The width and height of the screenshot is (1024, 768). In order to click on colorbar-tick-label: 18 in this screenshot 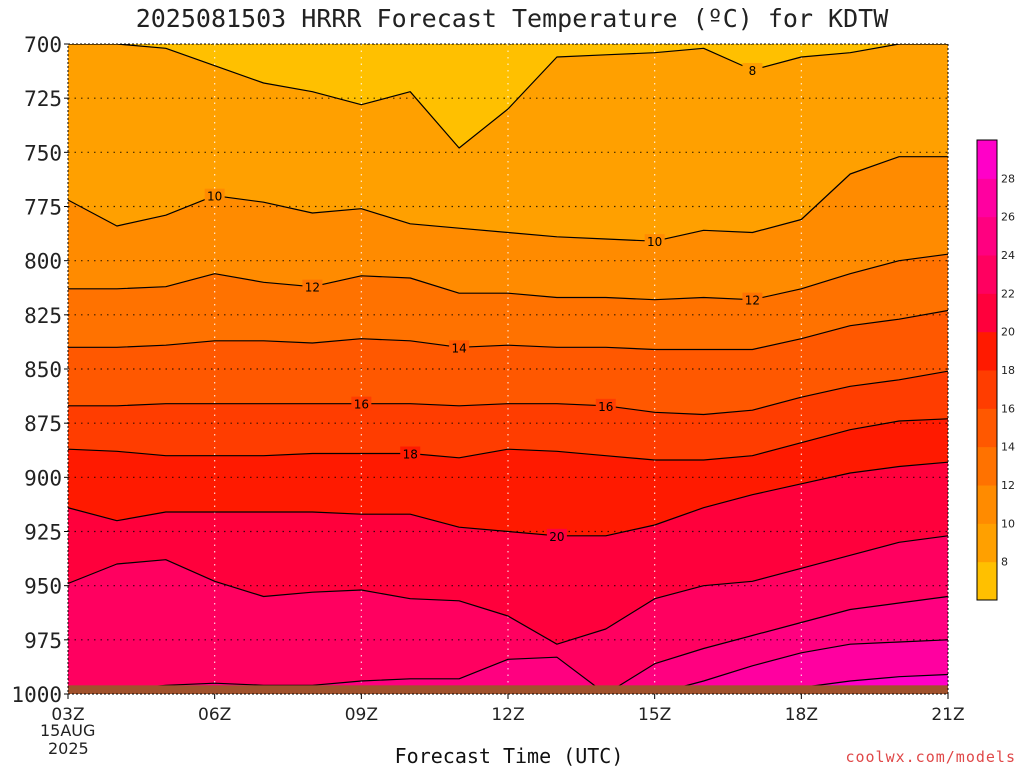, I will do `click(1008, 370)`.